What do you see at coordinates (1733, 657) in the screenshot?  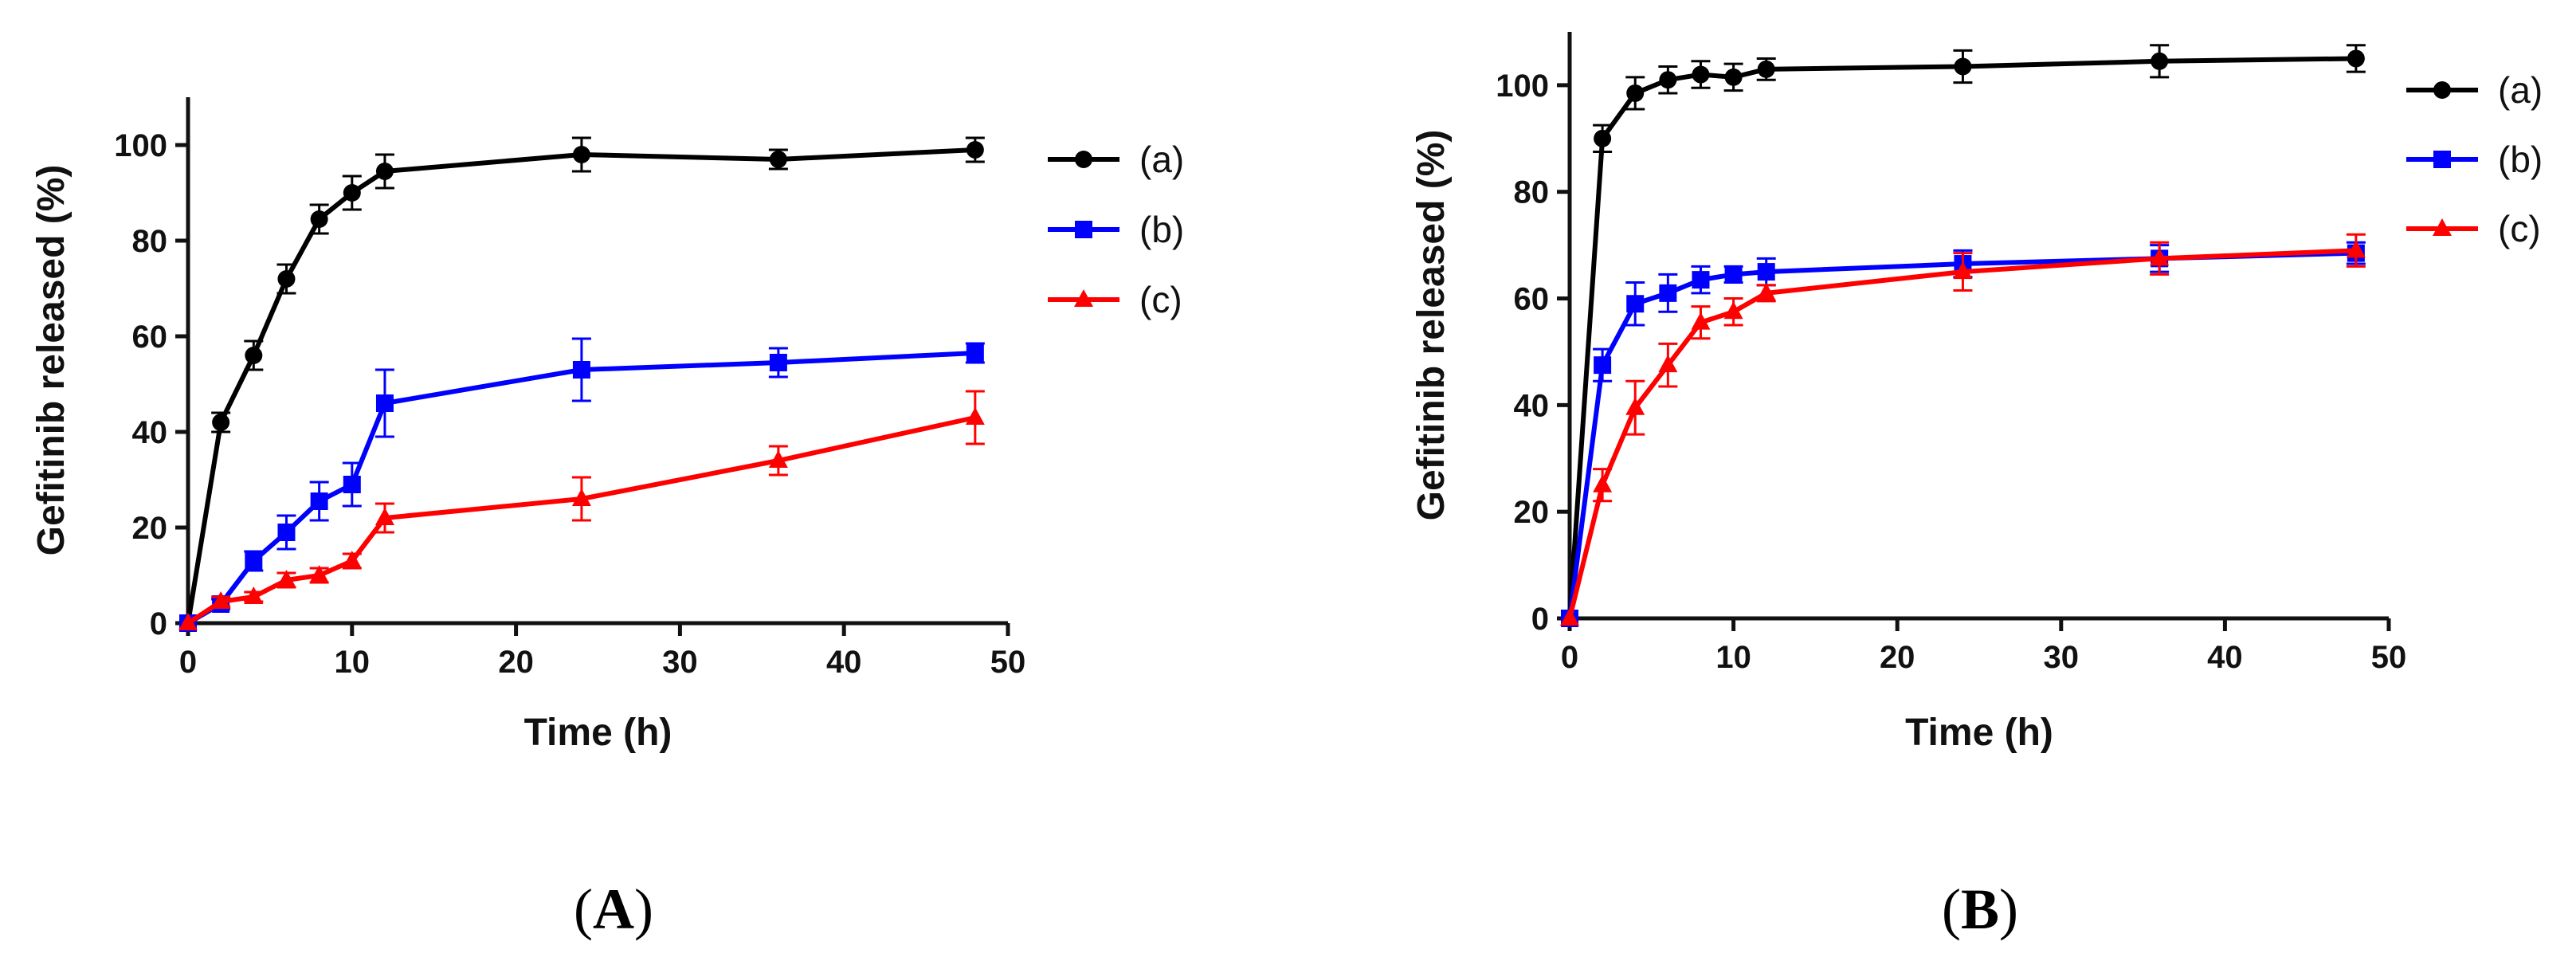 I see `x-tick-label: 10` at bounding box center [1733, 657].